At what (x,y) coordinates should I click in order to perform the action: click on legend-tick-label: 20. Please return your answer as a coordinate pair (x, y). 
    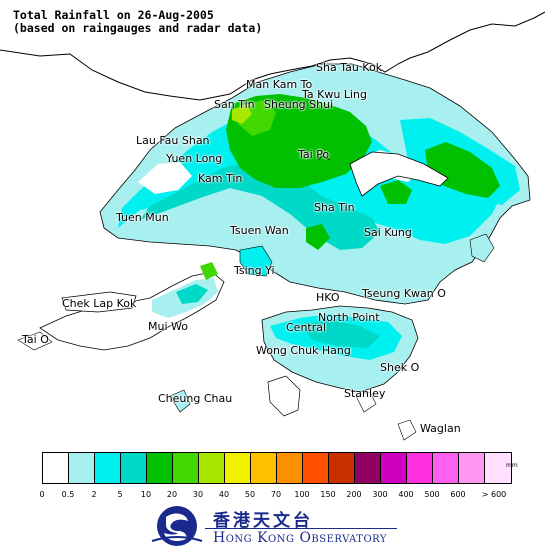
    Looking at the image, I should click on (172, 494).